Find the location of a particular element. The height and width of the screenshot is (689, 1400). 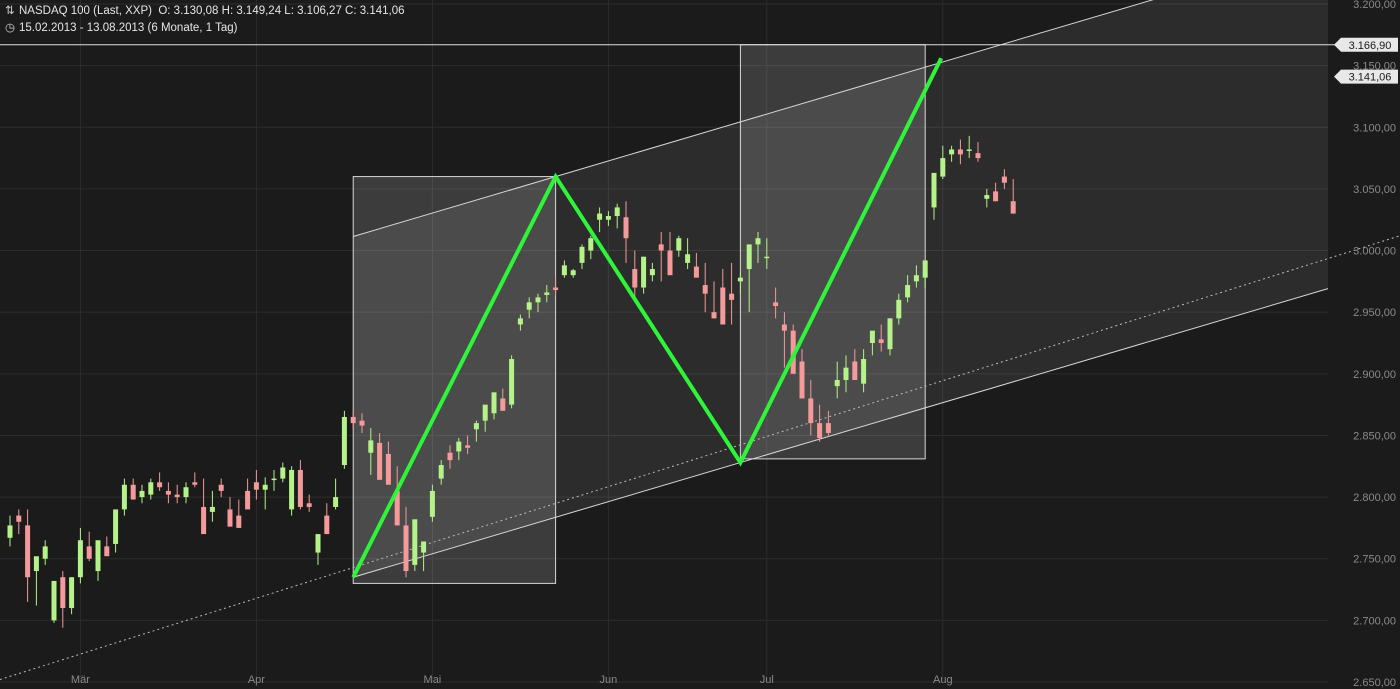

clock-icon: ◷ is located at coordinates (10, 28).